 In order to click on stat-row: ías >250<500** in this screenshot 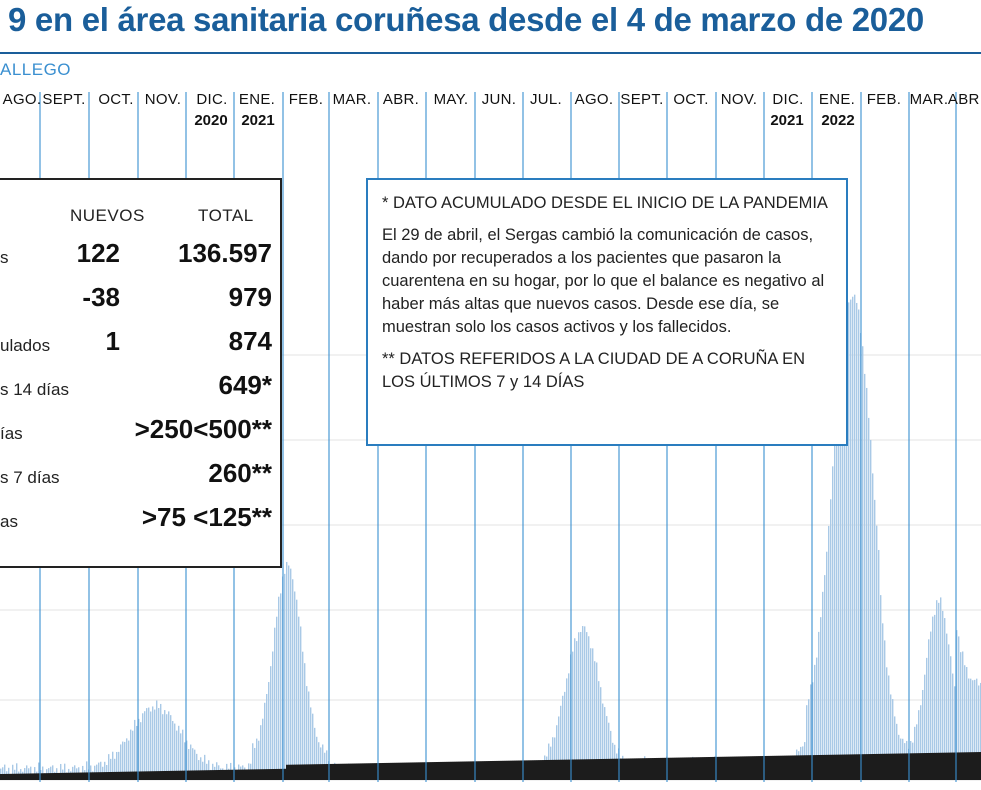, I will do `click(140, 434)`.